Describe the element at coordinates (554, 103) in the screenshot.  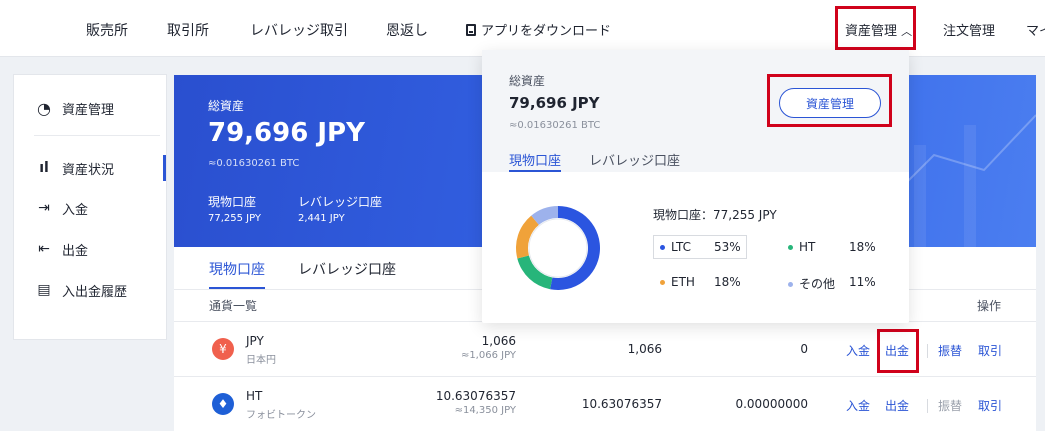
I see `dropdown-total: 79,696 JPY` at that location.